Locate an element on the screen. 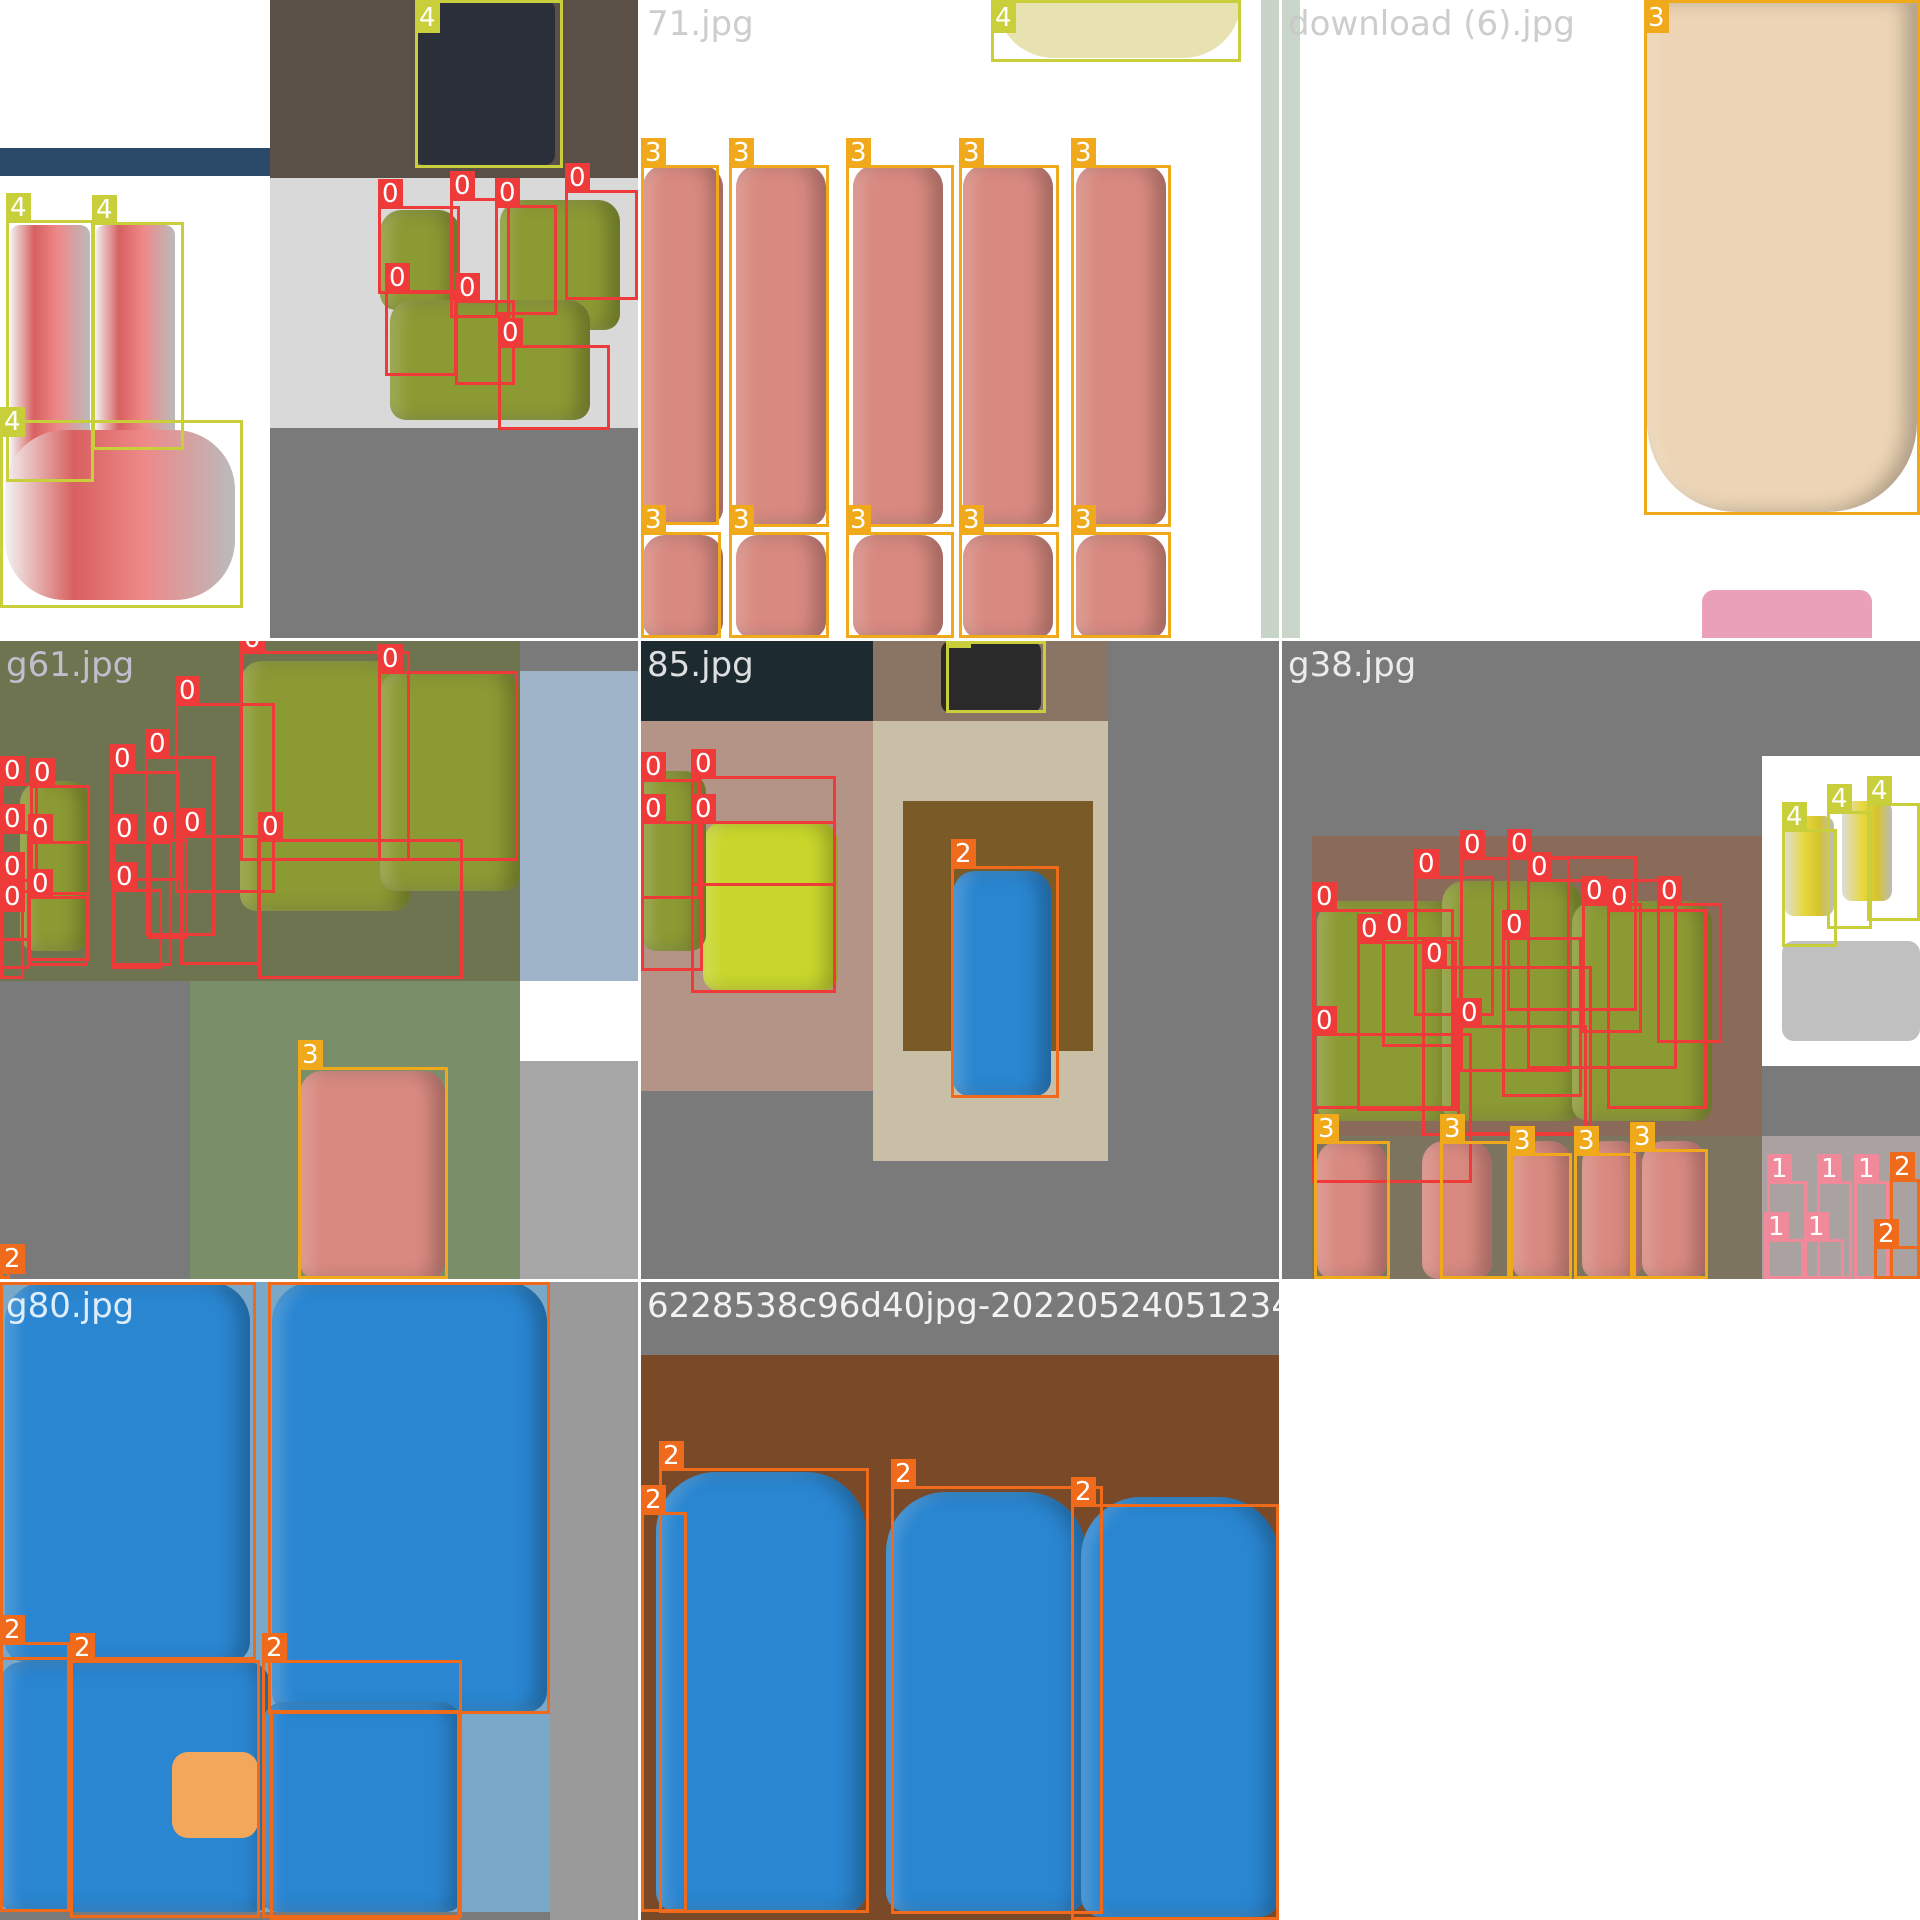 The height and width of the screenshot is (1920, 1920). tile-85: 85.jpg 4 0 0 0 0 2 is located at coordinates (960, 960).